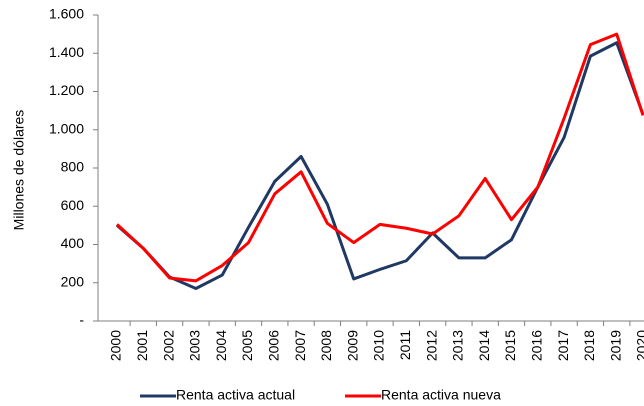 The width and height of the screenshot is (644, 406). I want to click on x-tick-label: 2018, so click(589, 345).